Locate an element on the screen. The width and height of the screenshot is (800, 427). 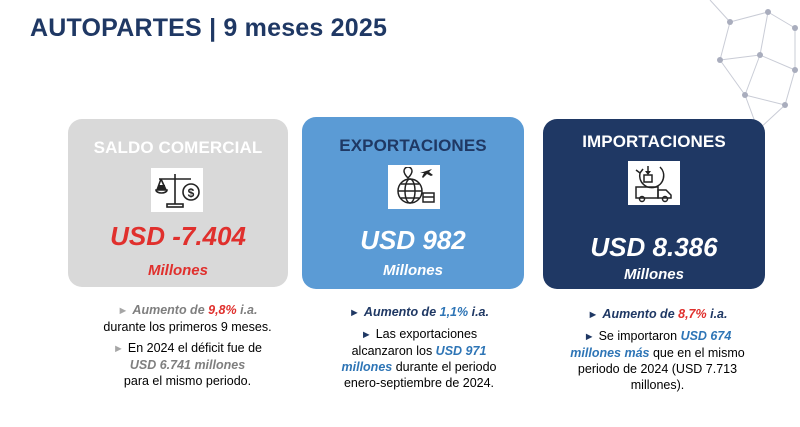
globe-export-icon is located at coordinates (414, 187).